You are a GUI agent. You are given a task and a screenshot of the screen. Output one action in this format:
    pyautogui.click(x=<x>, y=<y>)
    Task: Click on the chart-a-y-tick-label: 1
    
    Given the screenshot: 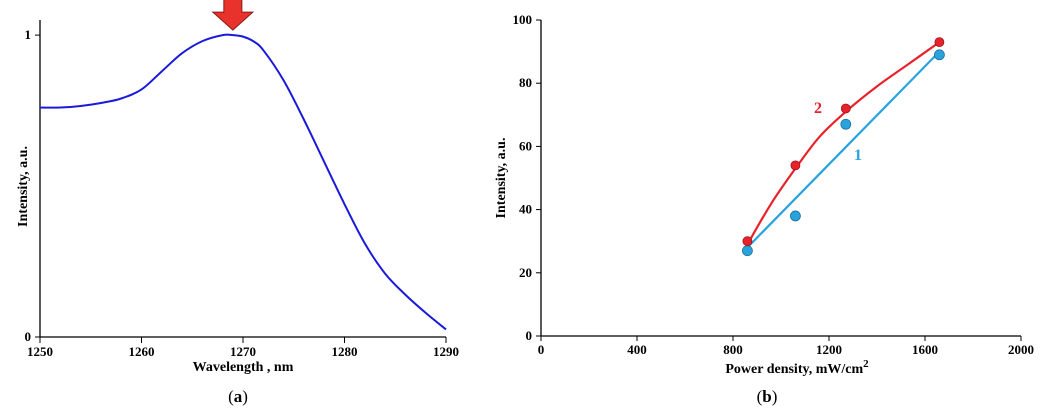 What is the action you would take?
    pyautogui.click(x=28, y=34)
    